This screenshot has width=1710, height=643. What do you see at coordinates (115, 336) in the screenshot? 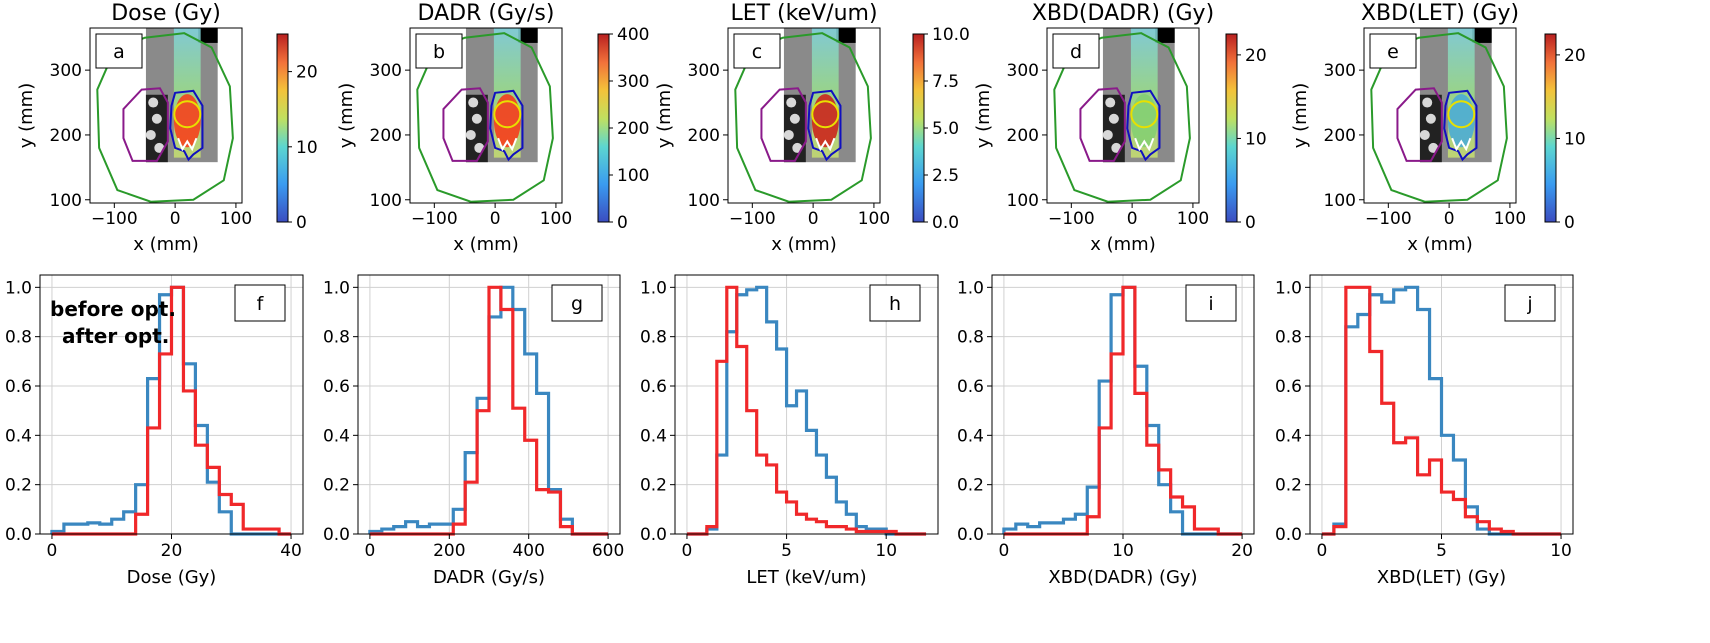
I see `legend-after: after opt.` at bounding box center [115, 336].